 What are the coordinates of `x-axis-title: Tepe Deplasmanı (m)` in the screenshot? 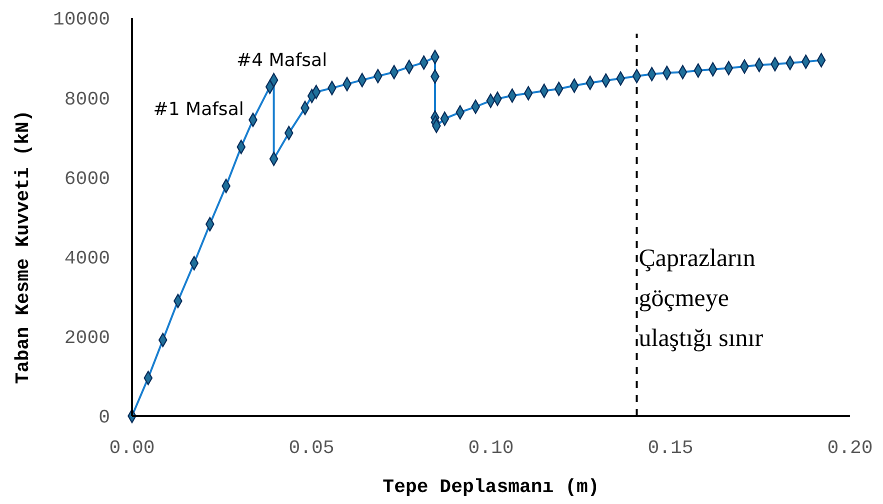 It's located at (491, 487).